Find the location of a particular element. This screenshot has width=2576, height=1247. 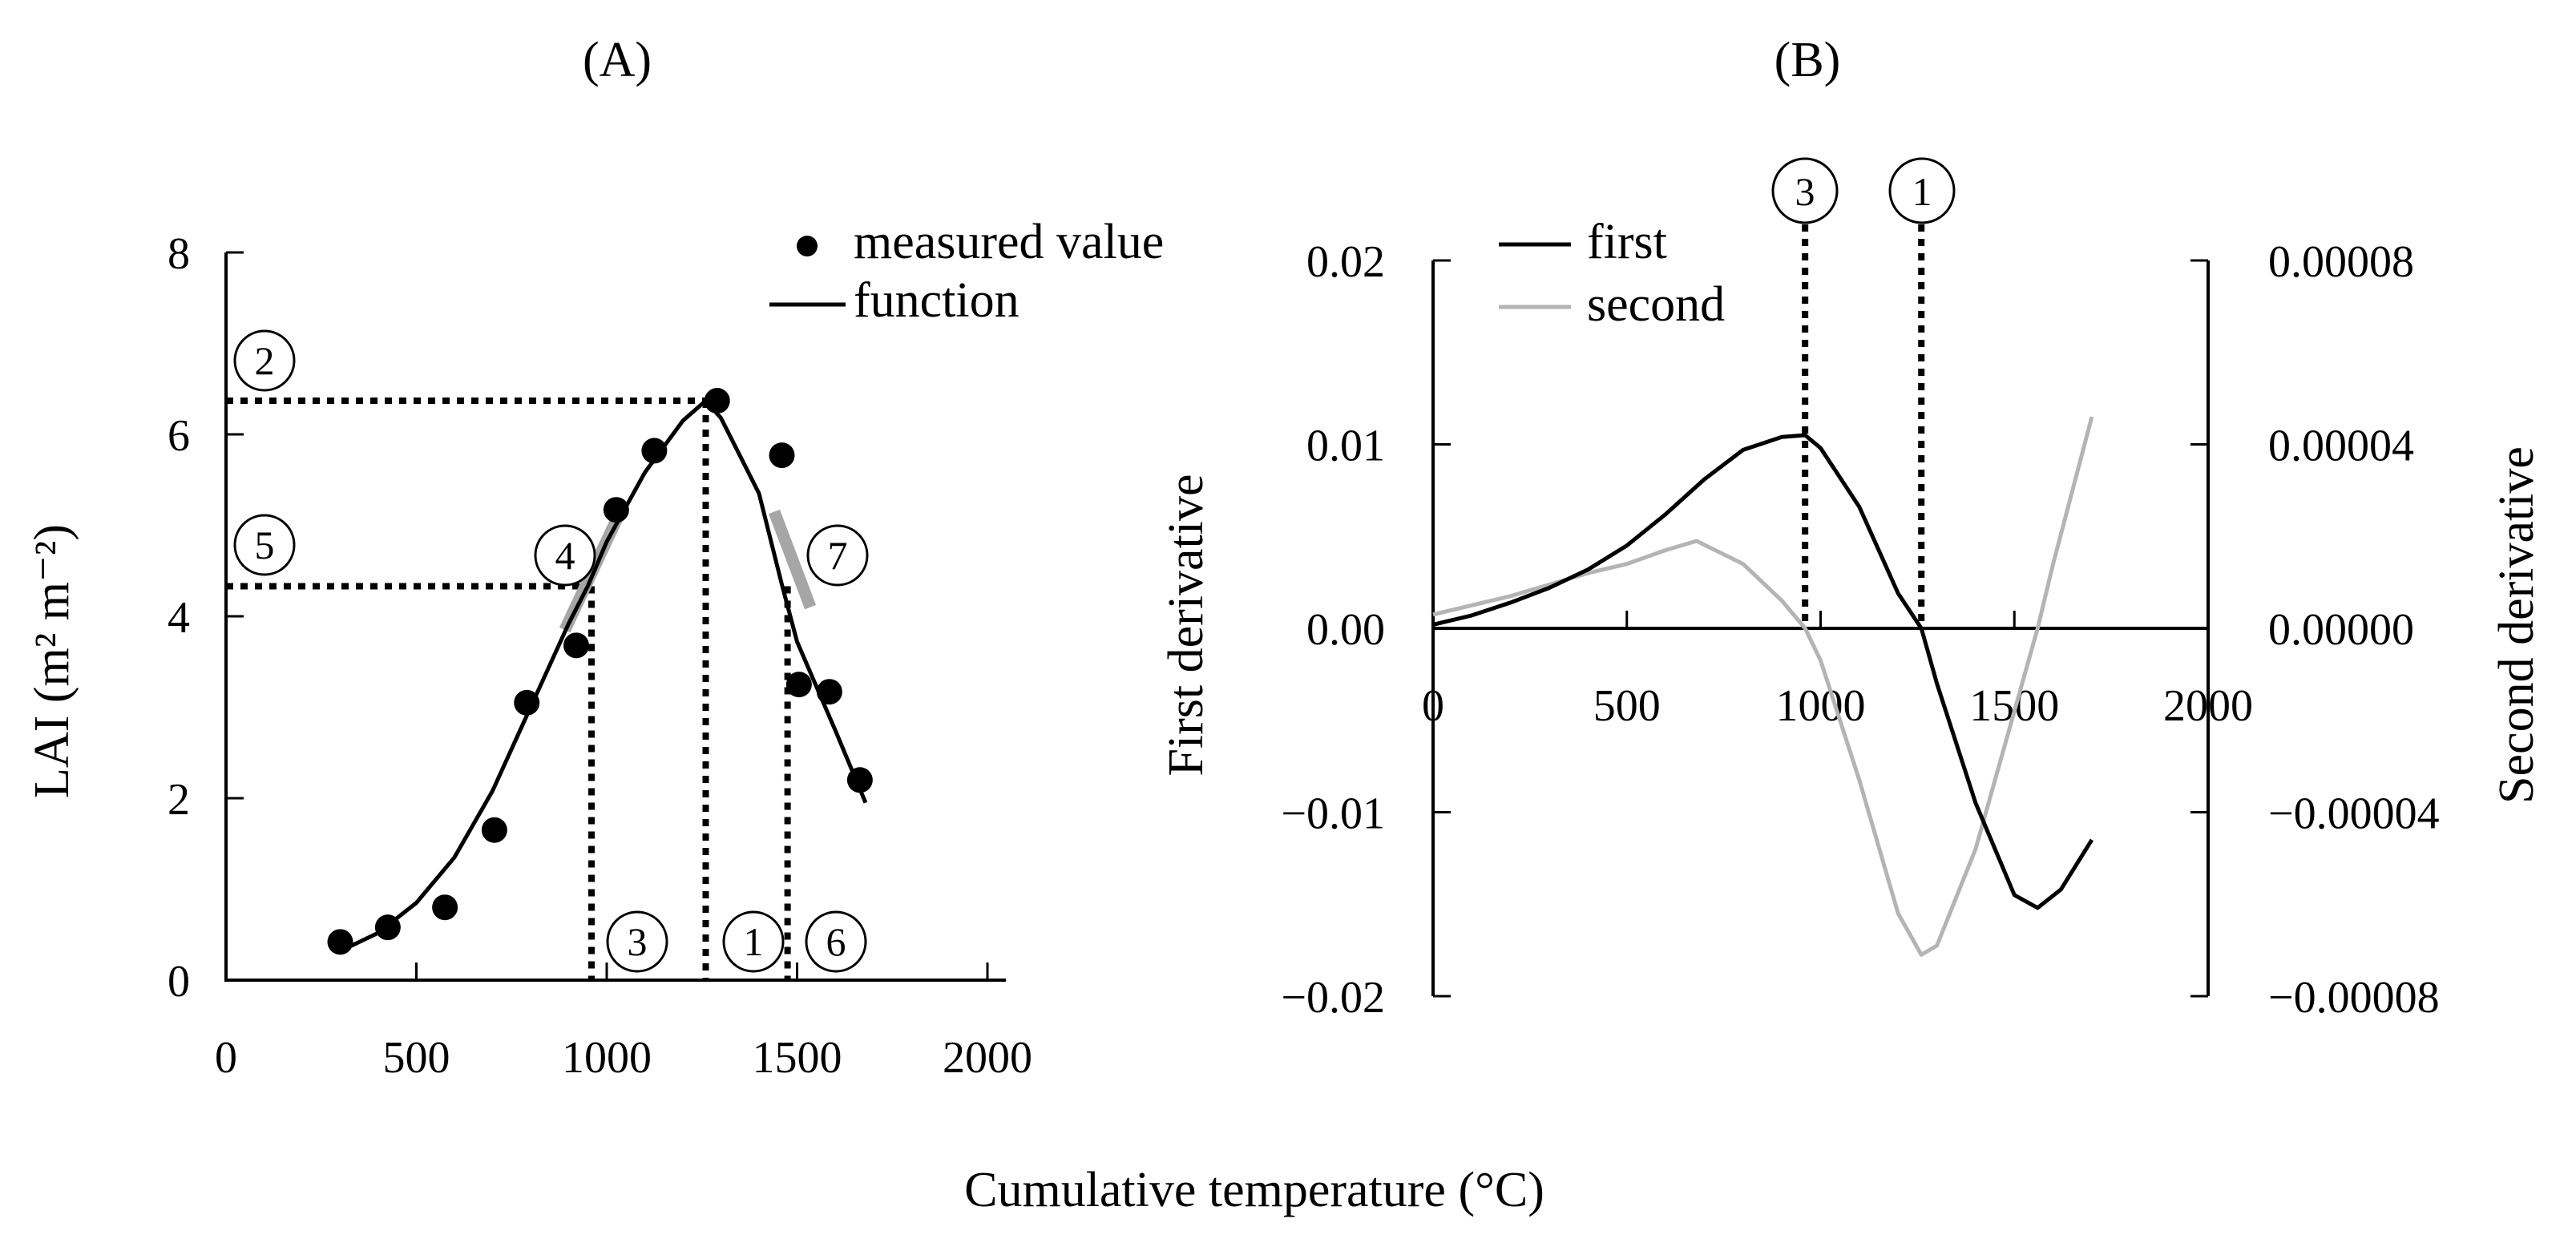

callout-2-label: 2 is located at coordinates (265, 360).